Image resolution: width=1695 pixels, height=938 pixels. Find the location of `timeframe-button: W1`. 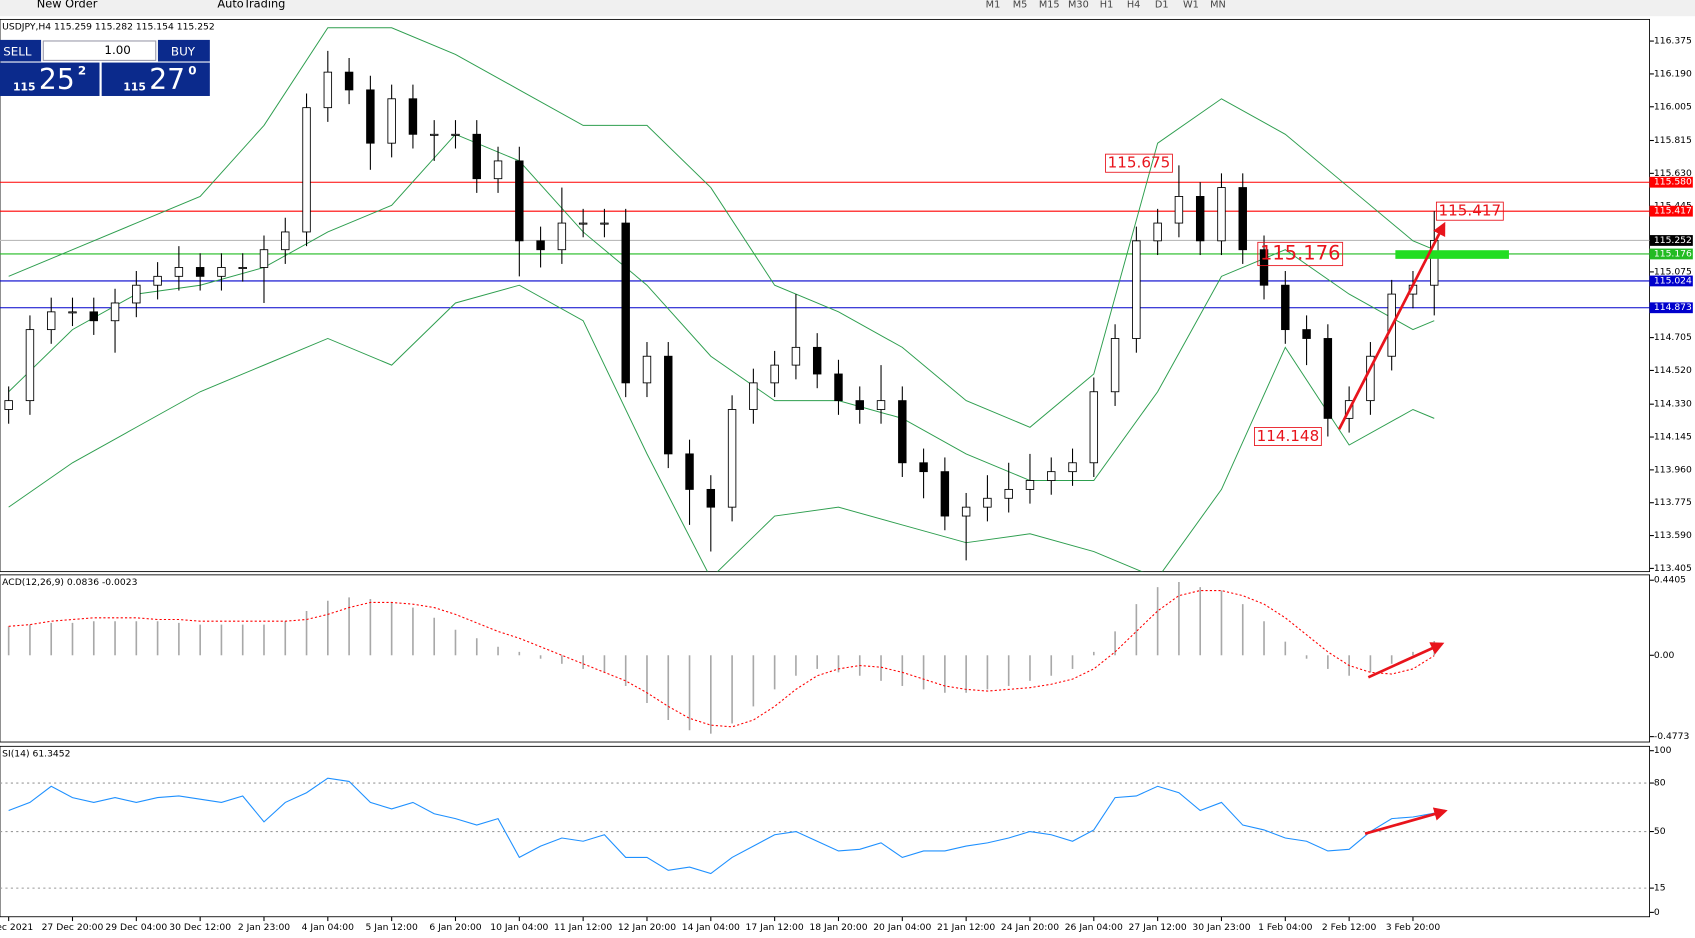

timeframe-button: W1 is located at coordinates (1191, 5).